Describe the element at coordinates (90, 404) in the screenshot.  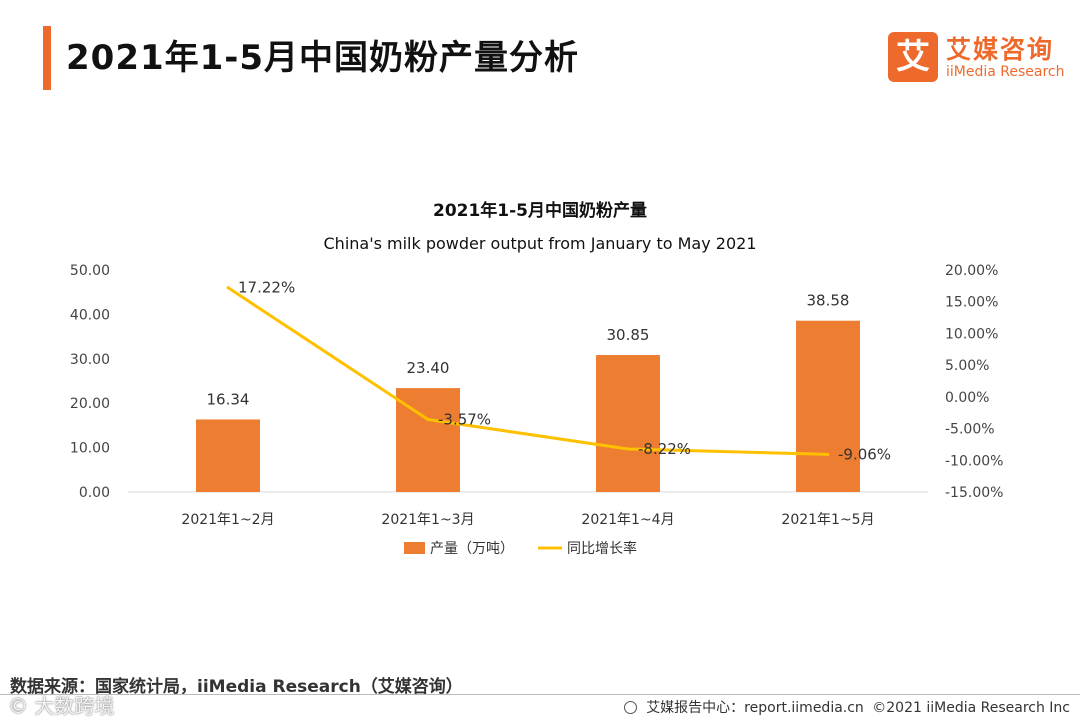
I see `y-left-tick-label: 20.00` at that location.